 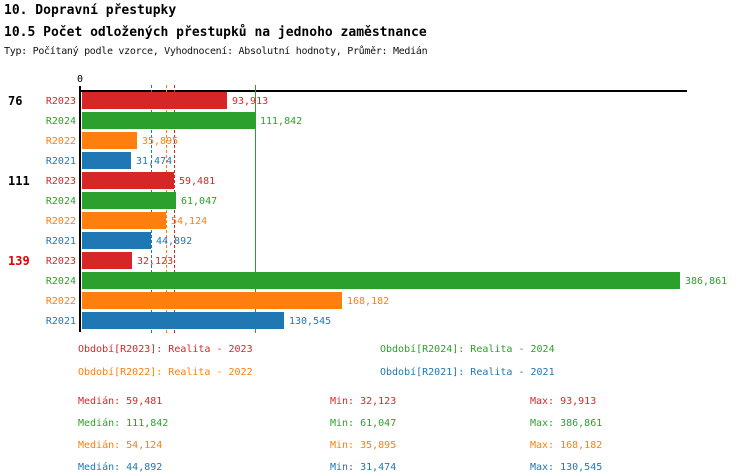 What do you see at coordinates (363, 401) in the screenshot?
I see `stat-min-r2023: Min: 32,123` at bounding box center [363, 401].